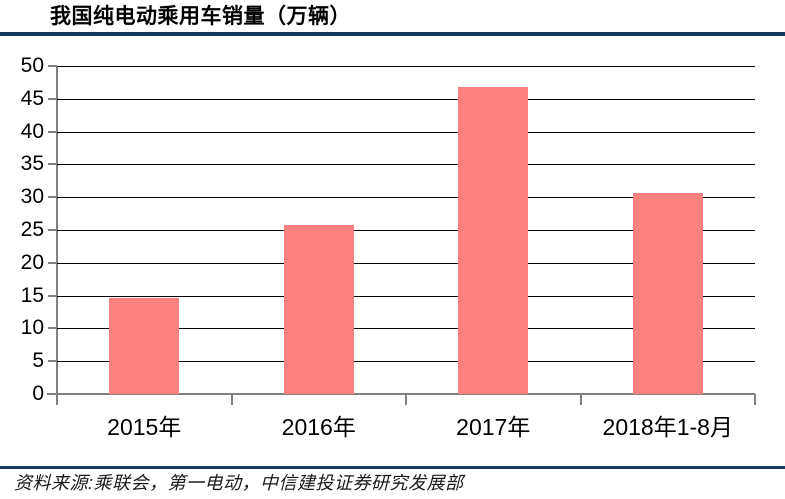 This screenshot has height=499, width=785. What do you see at coordinates (200, 16) in the screenshot?
I see `chart-title: 我国纯电动乘用车销量（万辆）` at bounding box center [200, 16].